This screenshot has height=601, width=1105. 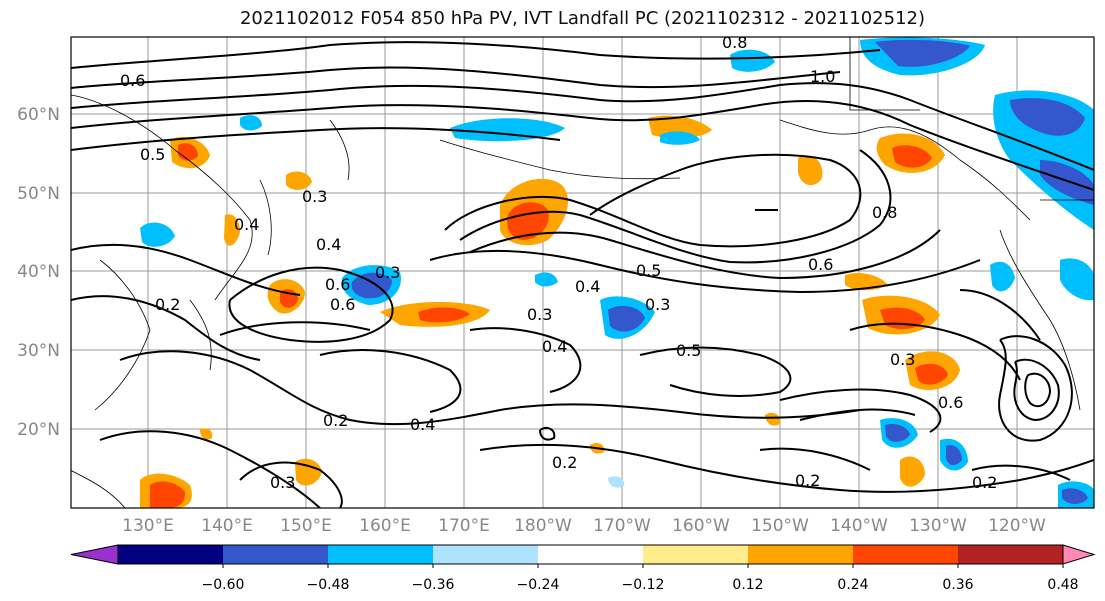 I want to click on lat-label: 20°N, so click(x=38, y=430).